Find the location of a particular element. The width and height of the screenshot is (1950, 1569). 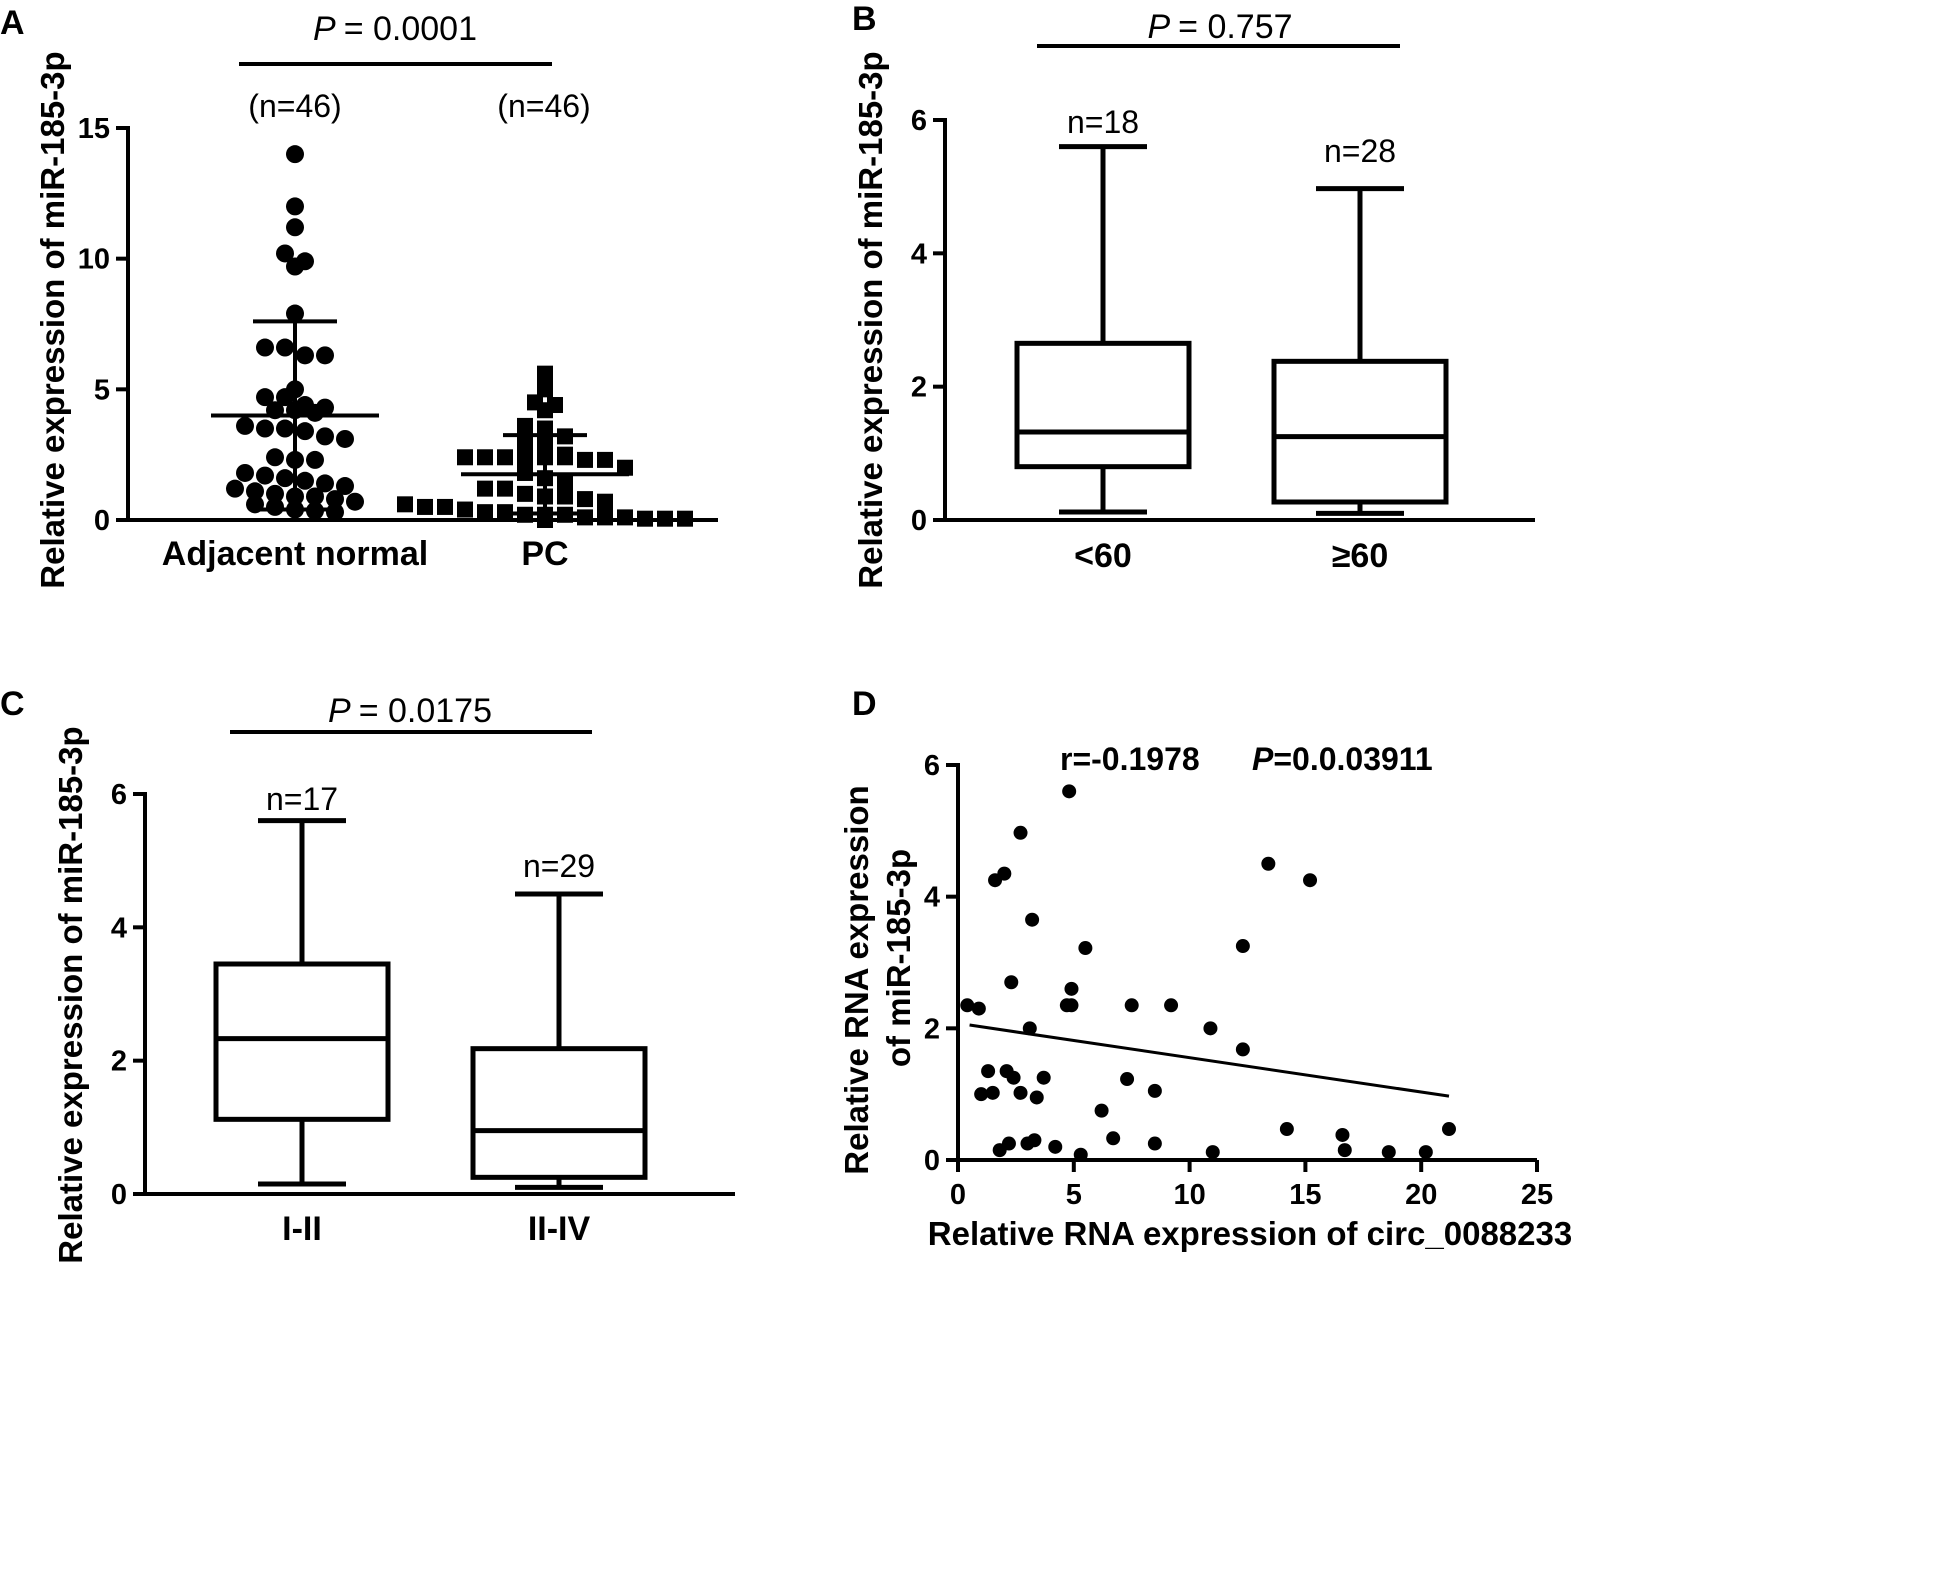

y-axis-label-b: Relative expression of miR-185-3p is located at coordinates (870, 319).